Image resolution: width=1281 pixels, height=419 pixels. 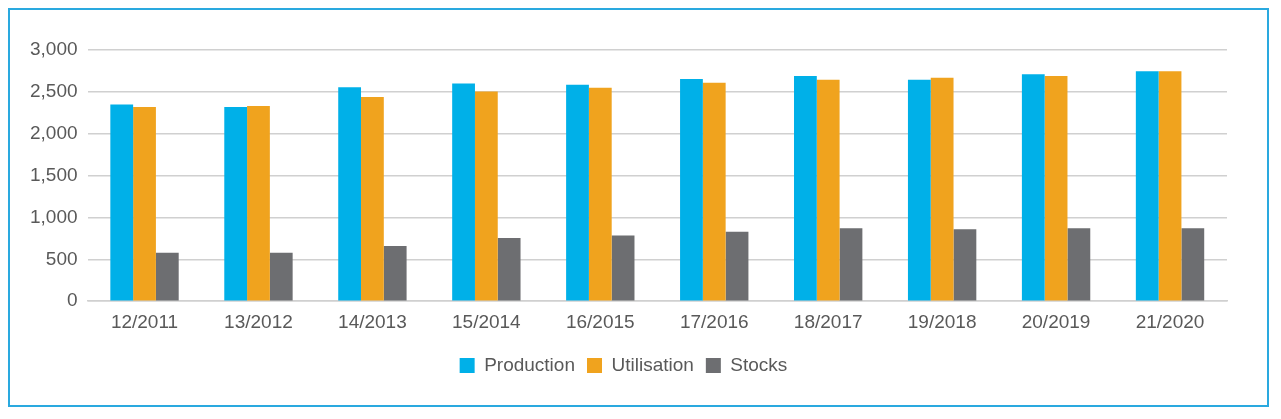 What do you see at coordinates (1056, 321) in the screenshot?
I see `x-tick-label: 20/2019` at bounding box center [1056, 321].